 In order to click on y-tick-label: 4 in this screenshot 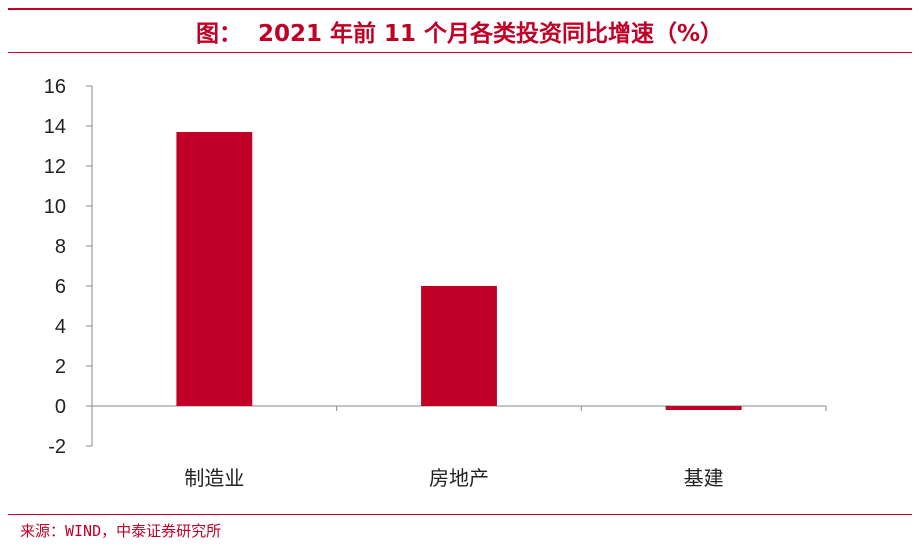, I will do `click(60, 327)`.